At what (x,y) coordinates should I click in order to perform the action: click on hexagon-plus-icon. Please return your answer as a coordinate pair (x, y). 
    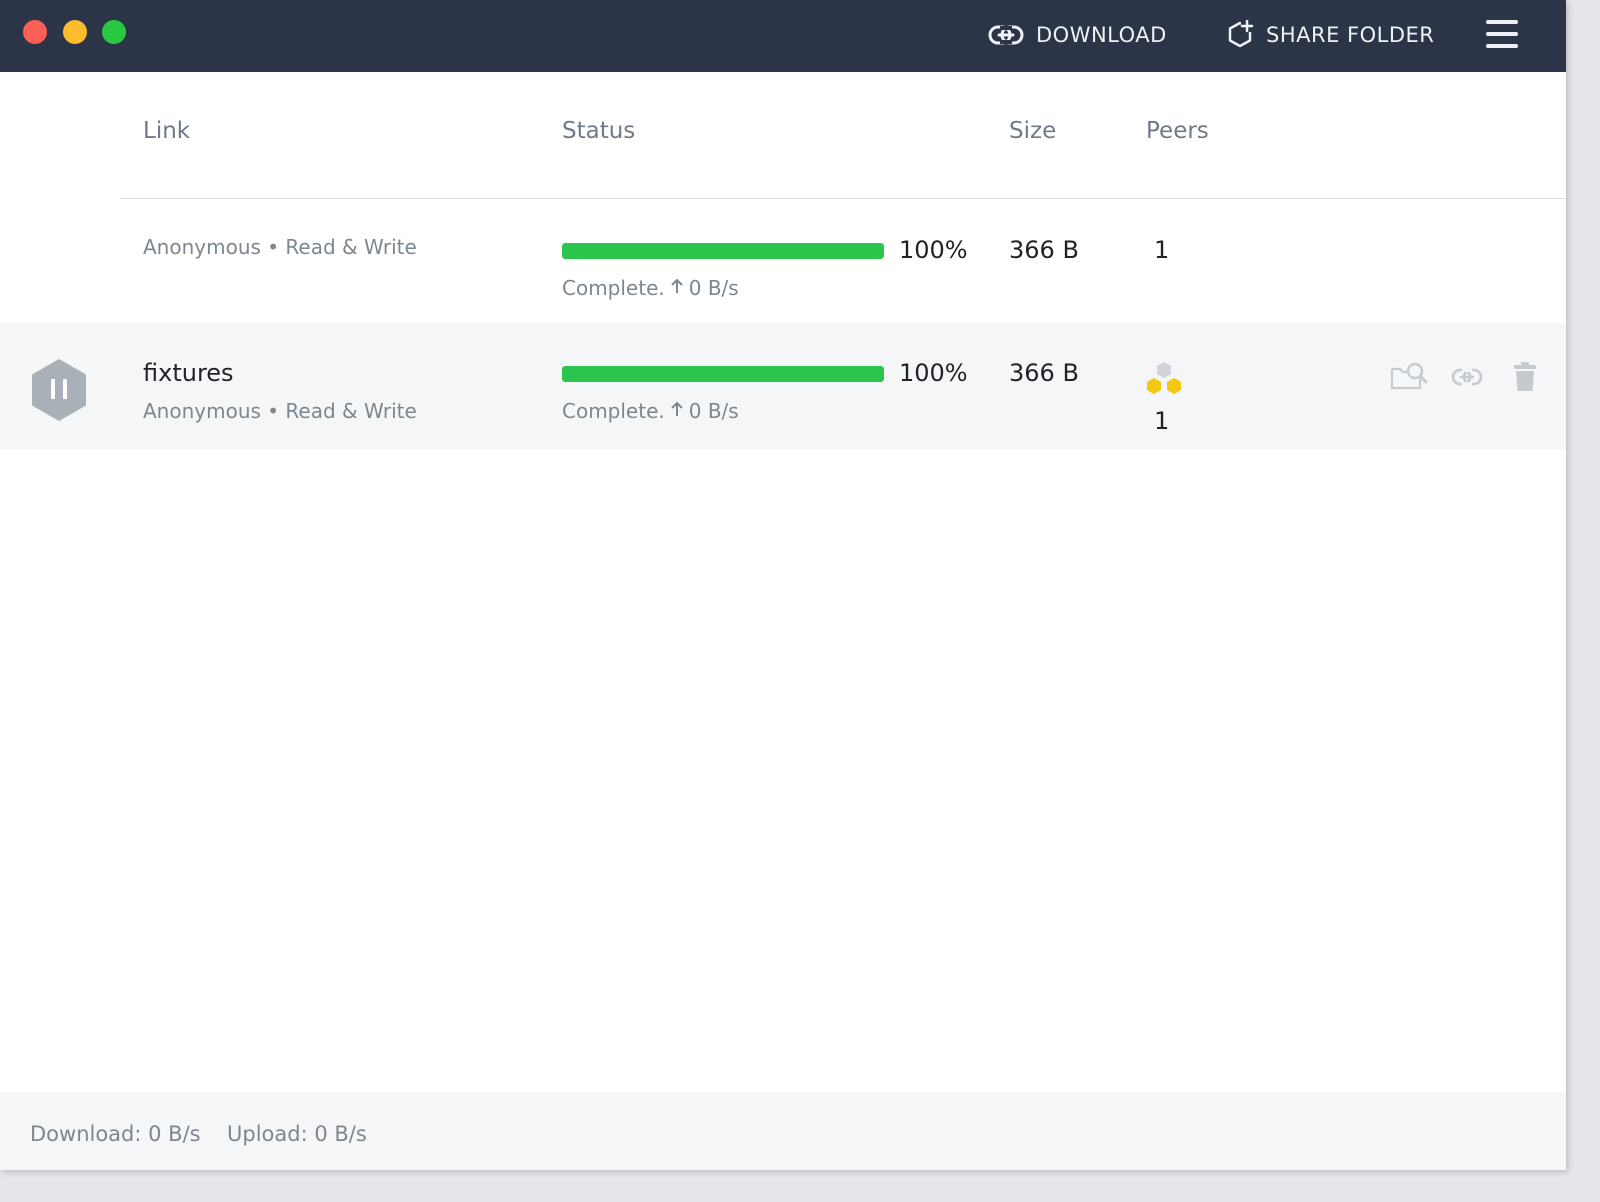
    Looking at the image, I should click on (1240, 35).